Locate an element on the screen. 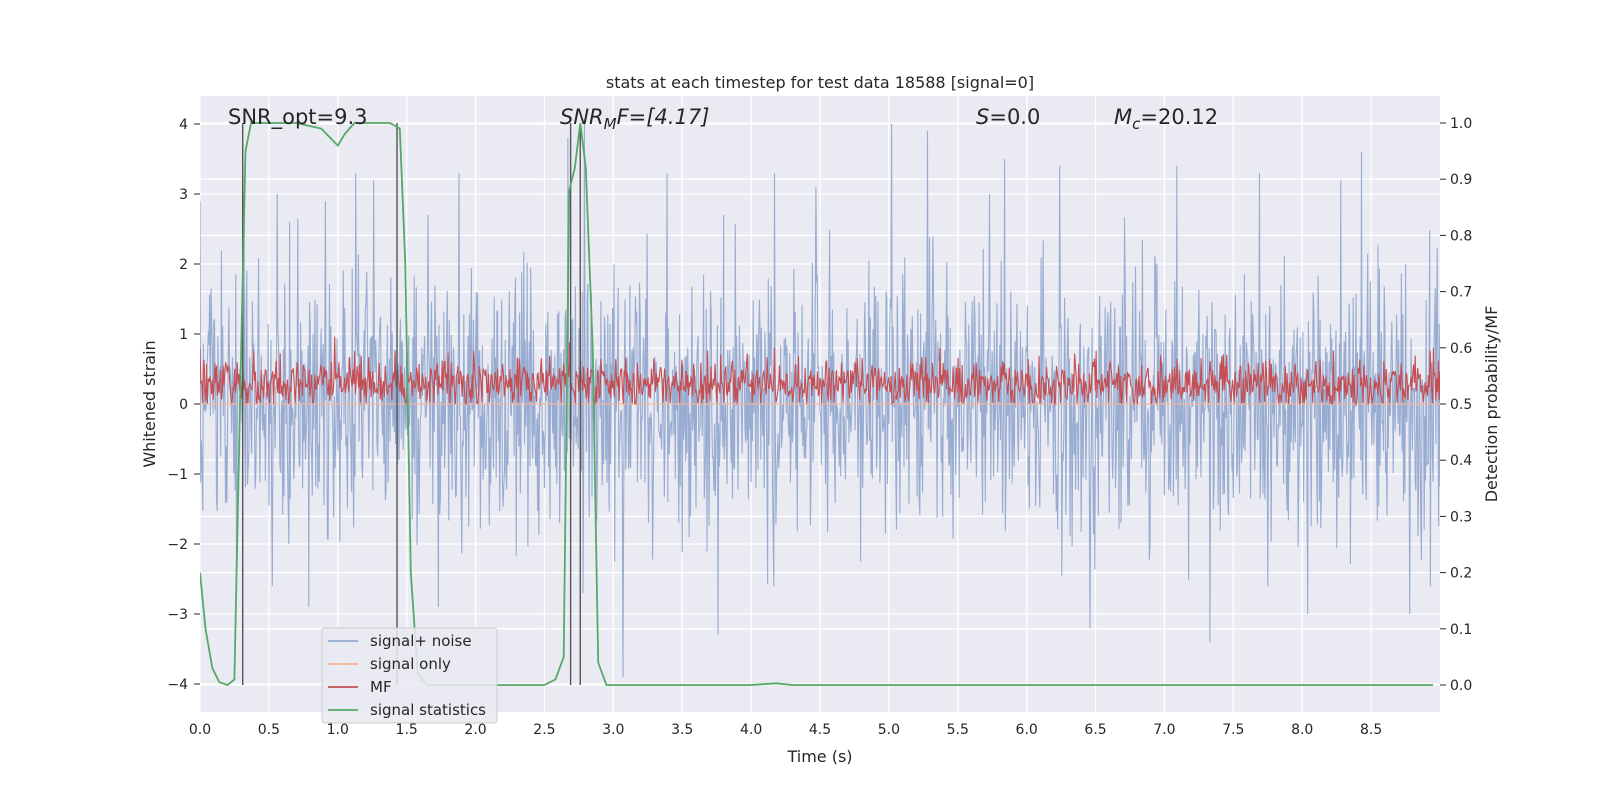 The image size is (1600, 800). x-tick-label: 0.0 is located at coordinates (200, 730).